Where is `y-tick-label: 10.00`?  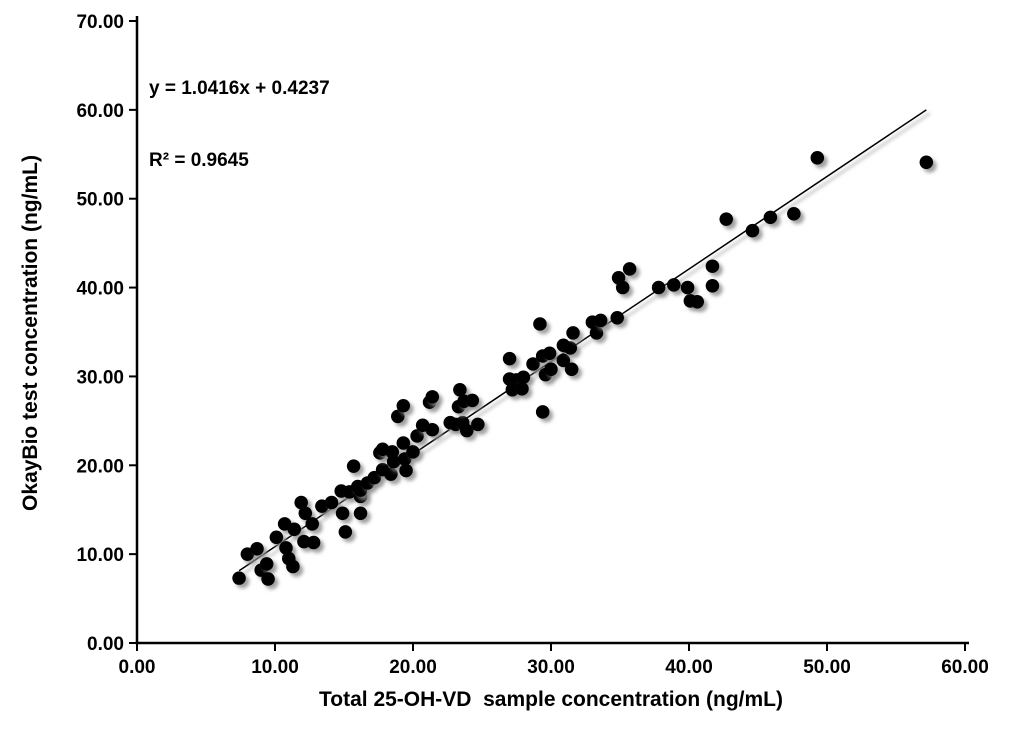 y-tick-label: 10.00 is located at coordinates (100, 555).